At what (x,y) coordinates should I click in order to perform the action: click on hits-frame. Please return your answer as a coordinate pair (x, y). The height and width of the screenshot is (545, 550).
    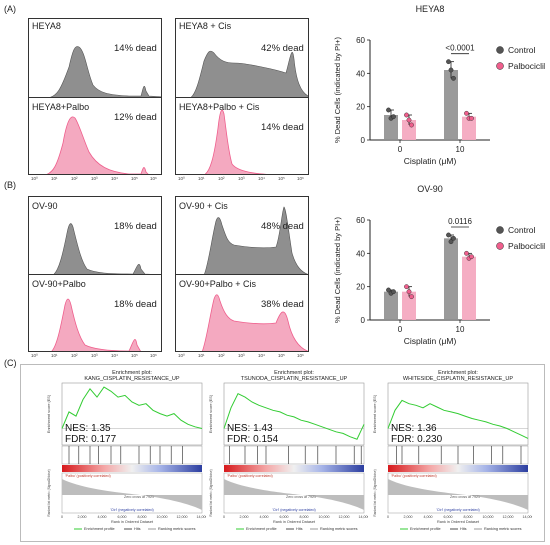
    Looking at the image, I should click on (132, 455).